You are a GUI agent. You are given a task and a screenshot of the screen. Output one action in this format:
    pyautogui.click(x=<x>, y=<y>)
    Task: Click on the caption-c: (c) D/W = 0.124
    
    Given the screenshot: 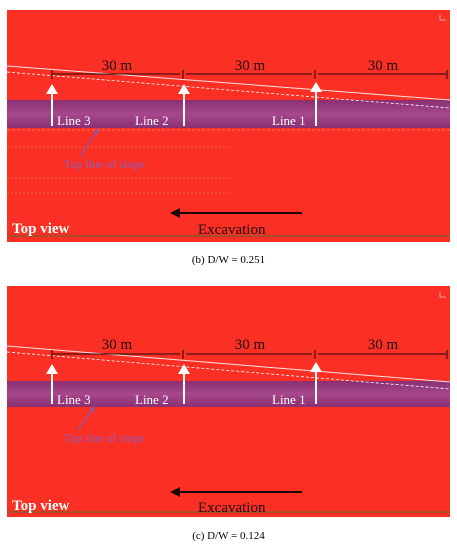 What is the action you would take?
    pyautogui.click(x=228, y=536)
    